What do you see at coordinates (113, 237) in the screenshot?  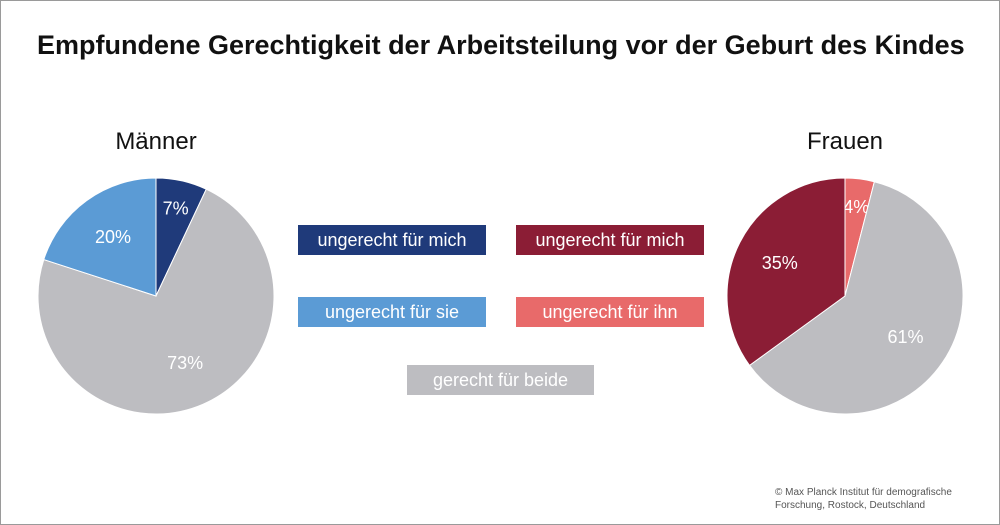 I see `men-slice-label-2: 20%` at bounding box center [113, 237].